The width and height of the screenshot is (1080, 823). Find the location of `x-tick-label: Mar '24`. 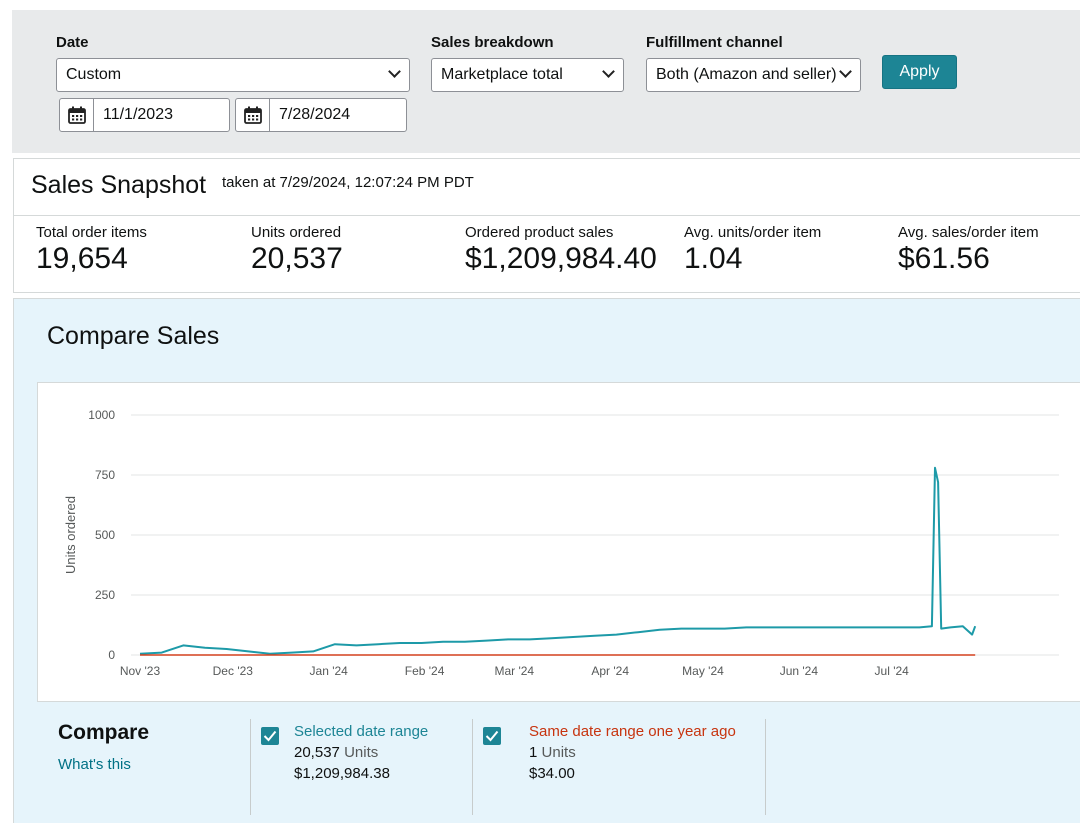

x-tick-label: Mar '24 is located at coordinates (514, 671).